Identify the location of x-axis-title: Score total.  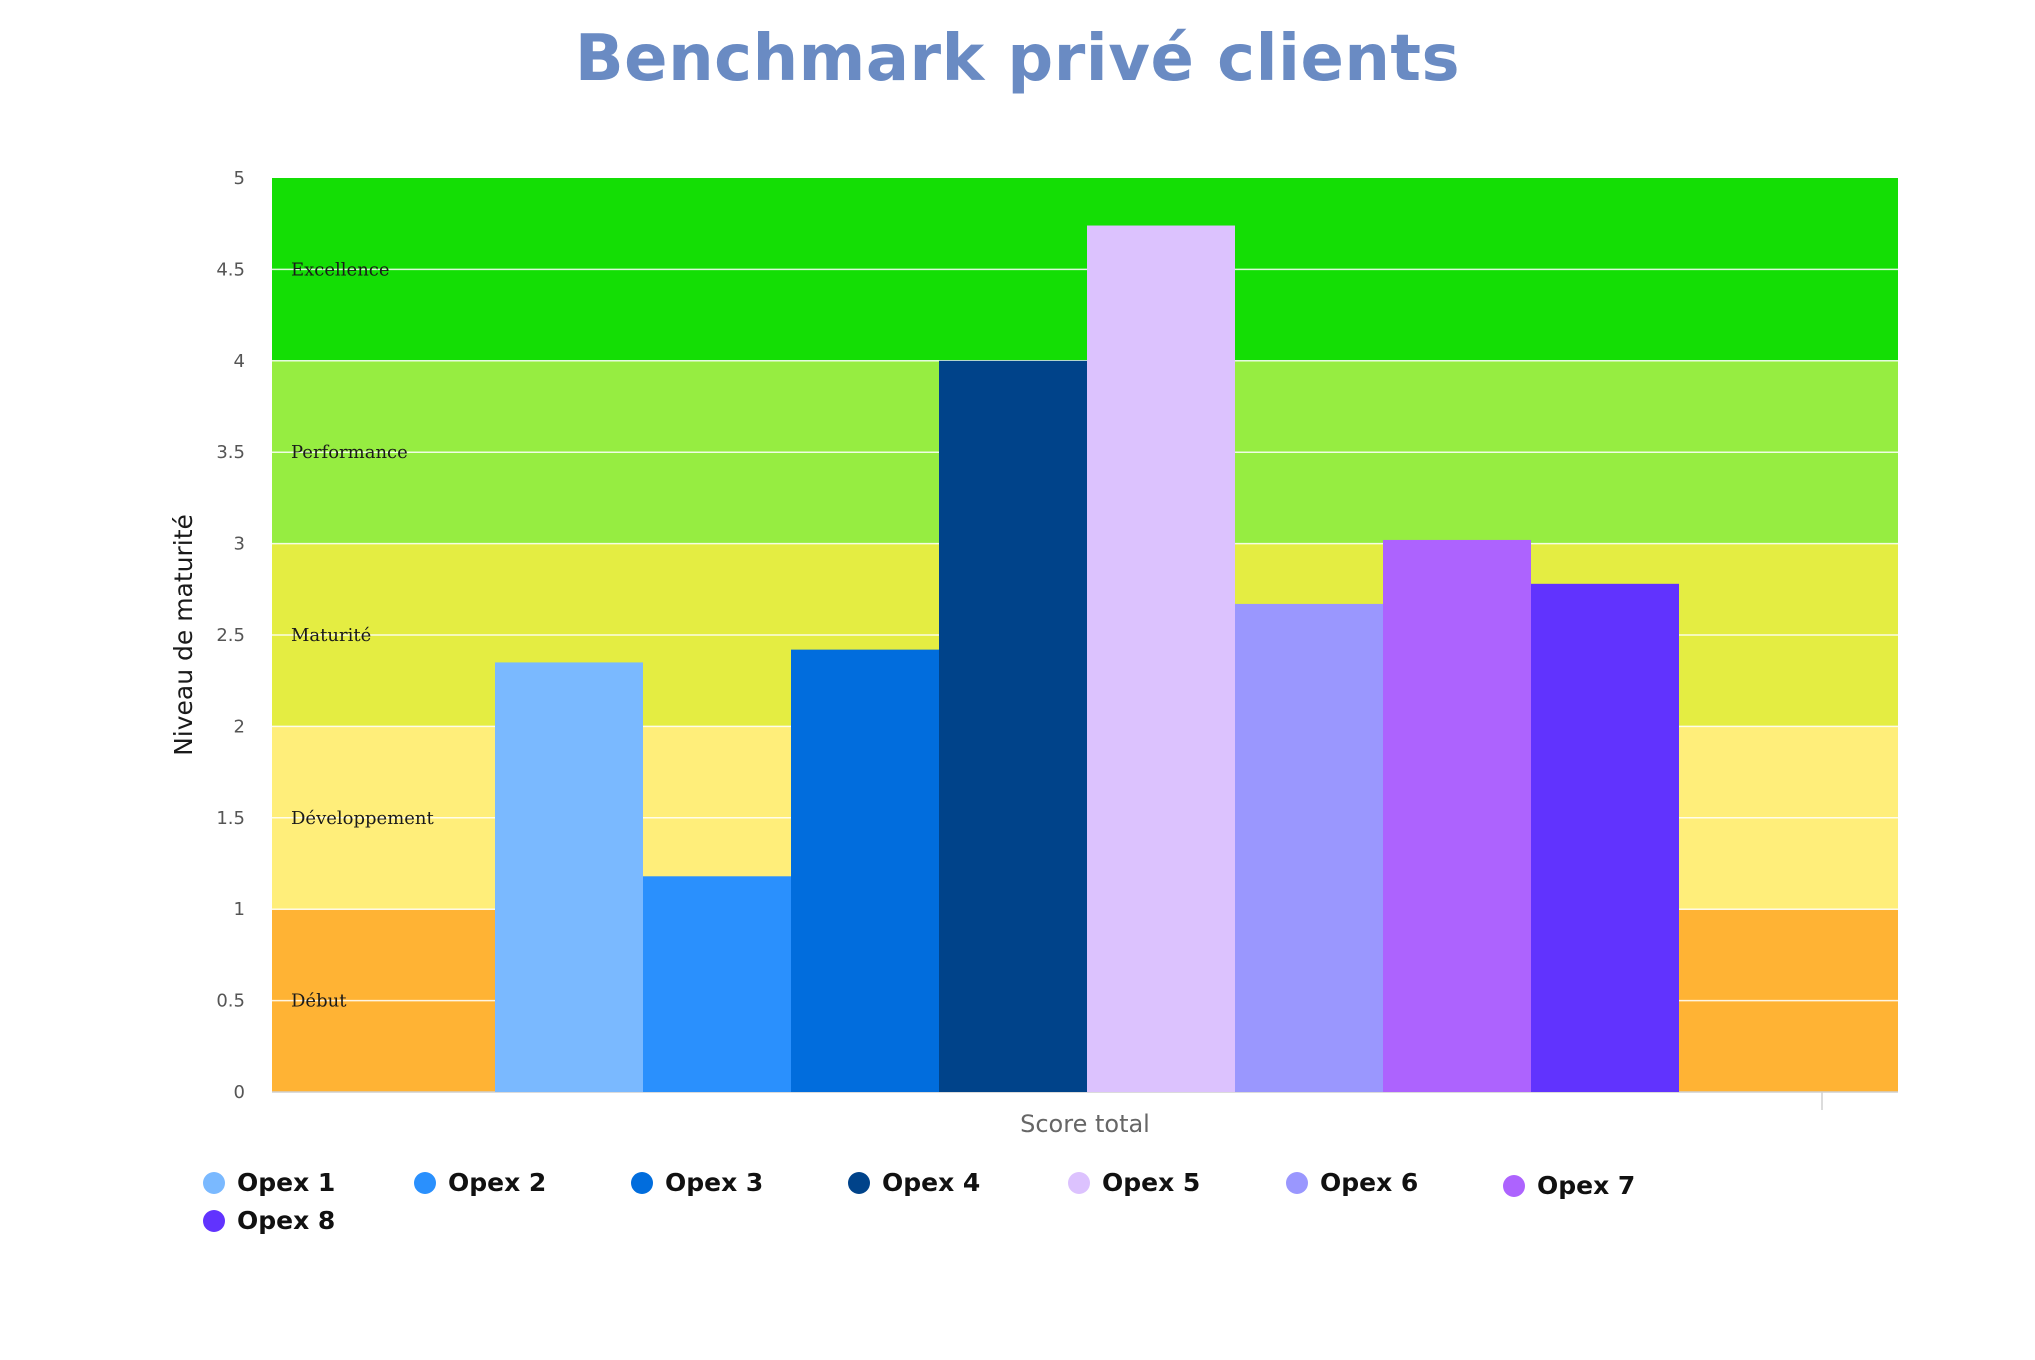
(1085, 1124).